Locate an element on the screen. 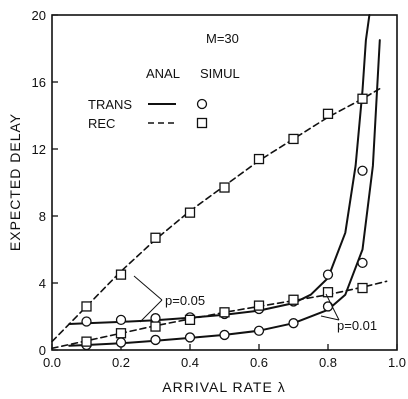  y-tick-label: 8 is located at coordinates (42, 216).